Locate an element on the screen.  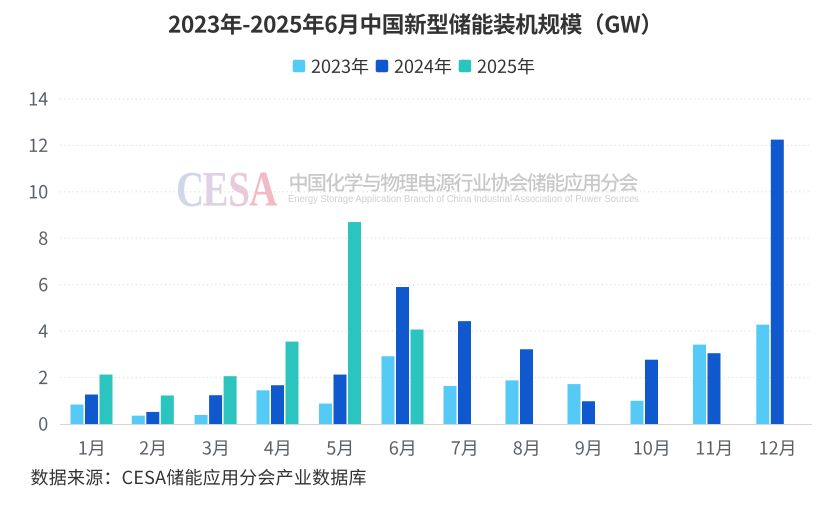
svg-text: E is located at coordinates (216, 189).